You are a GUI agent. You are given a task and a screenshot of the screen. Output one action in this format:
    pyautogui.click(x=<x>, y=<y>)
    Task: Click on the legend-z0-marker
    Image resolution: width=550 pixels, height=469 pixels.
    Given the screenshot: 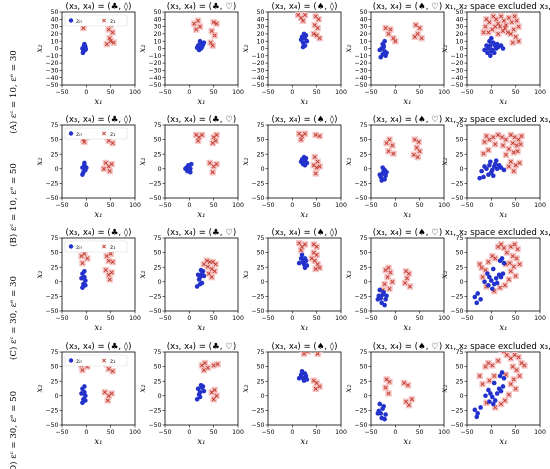 What is the action you would take?
    pyautogui.click(x=71, y=246)
    